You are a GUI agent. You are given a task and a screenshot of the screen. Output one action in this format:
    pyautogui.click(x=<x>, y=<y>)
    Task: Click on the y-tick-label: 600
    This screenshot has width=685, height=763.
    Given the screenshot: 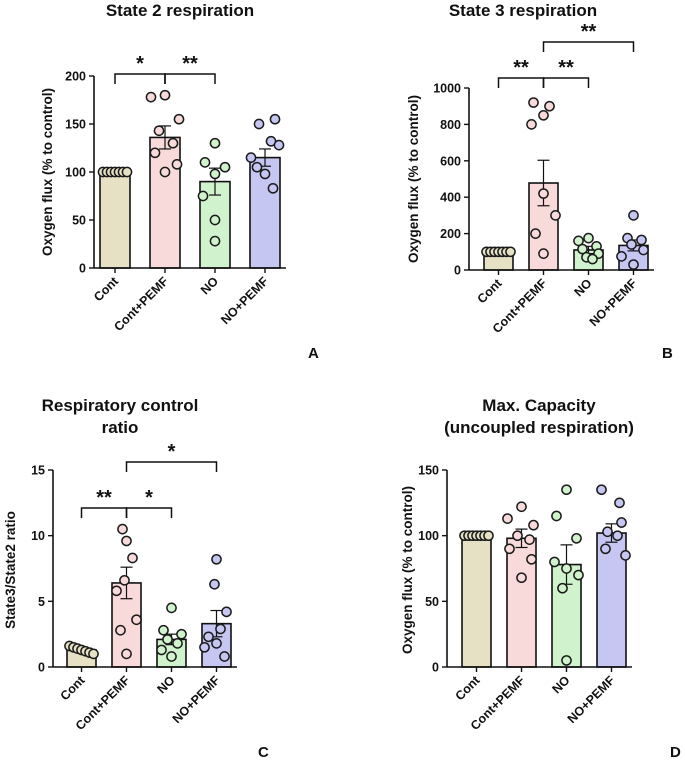 What is the action you would take?
    pyautogui.click(x=450, y=161)
    